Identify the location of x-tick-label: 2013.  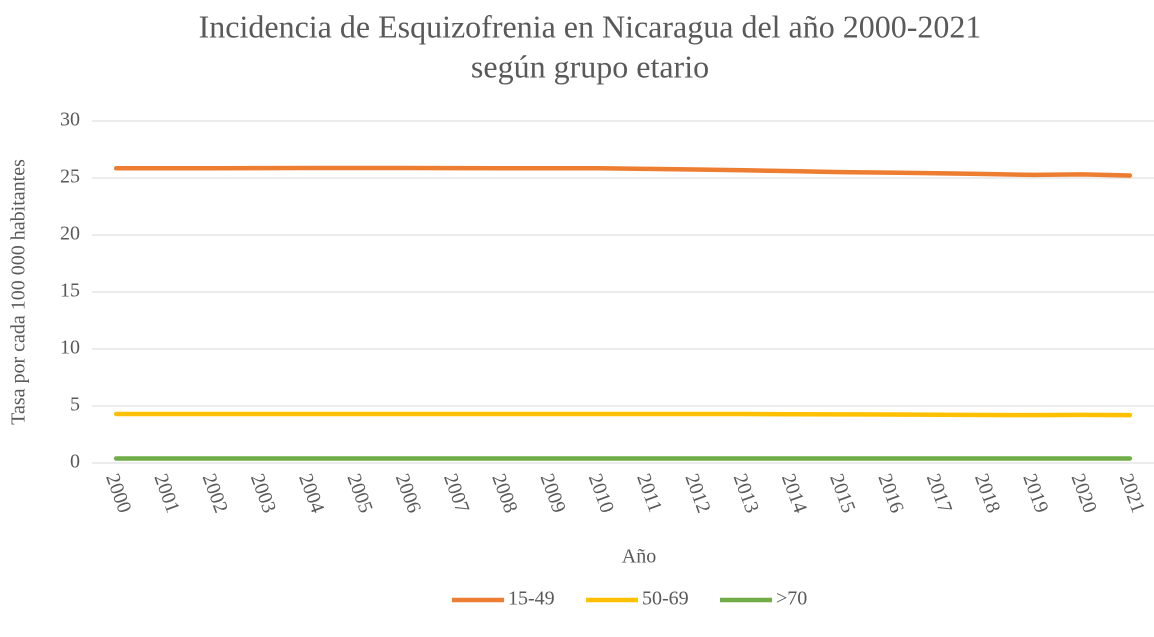
(746, 493).